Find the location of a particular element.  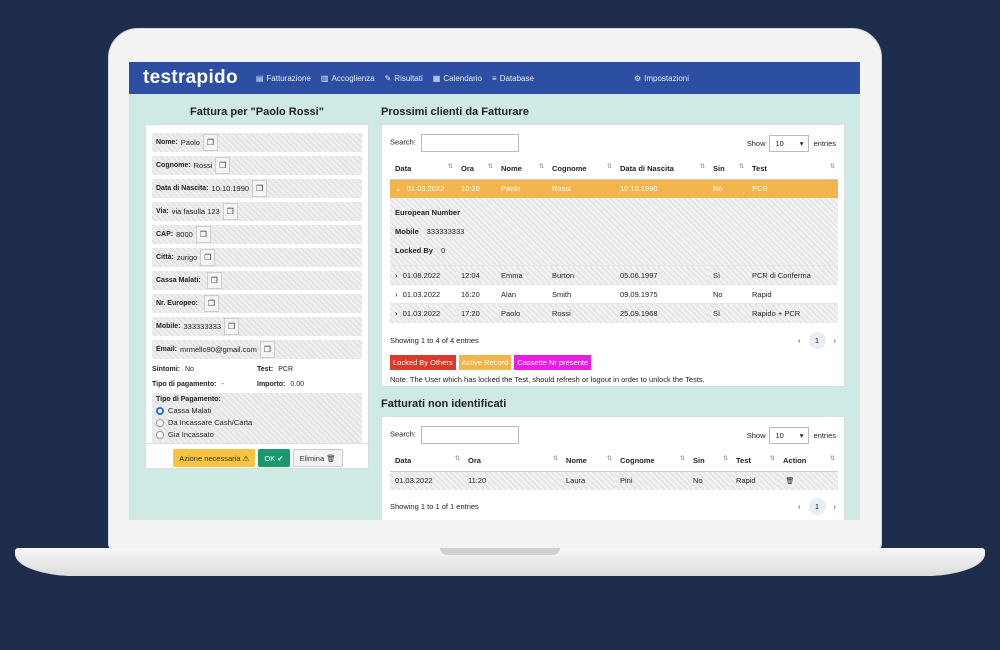

field-mobile: Mobile: 333333333 ❐ is located at coordinates (257, 326).